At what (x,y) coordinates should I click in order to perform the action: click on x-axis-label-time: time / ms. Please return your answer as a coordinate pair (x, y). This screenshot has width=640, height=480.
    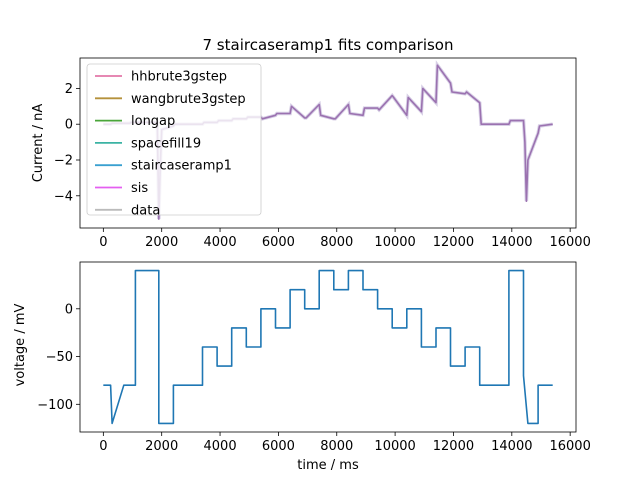
    Looking at the image, I should click on (328, 465).